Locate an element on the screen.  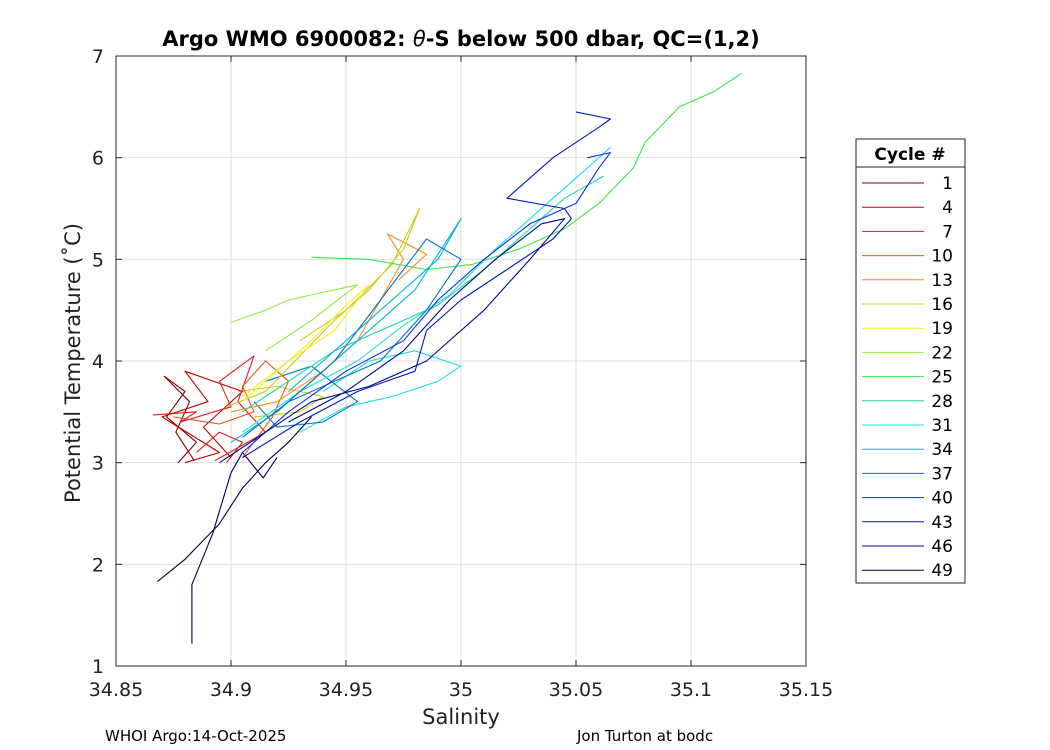
legend-label-cycle-13: 13 is located at coordinates (942, 281).